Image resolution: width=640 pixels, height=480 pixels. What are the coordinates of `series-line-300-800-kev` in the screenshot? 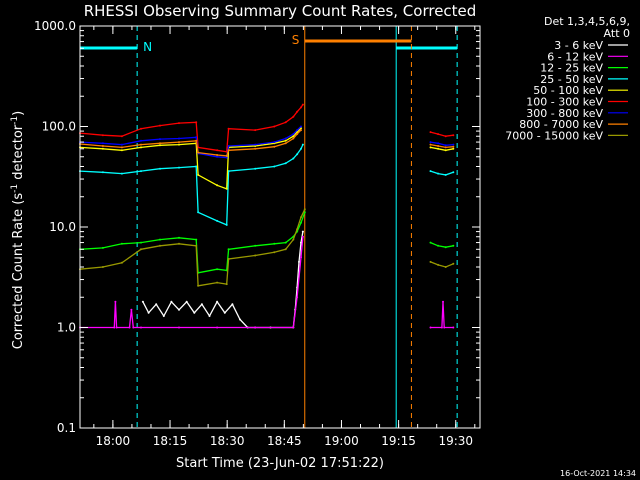 It's located at (442, 143).